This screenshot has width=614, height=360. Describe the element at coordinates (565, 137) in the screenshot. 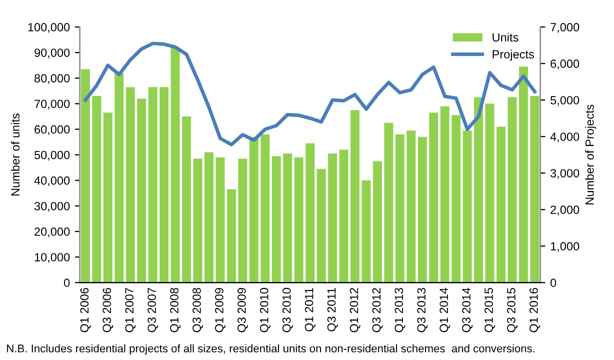

I see `y2-tick-label: 4,000` at that location.